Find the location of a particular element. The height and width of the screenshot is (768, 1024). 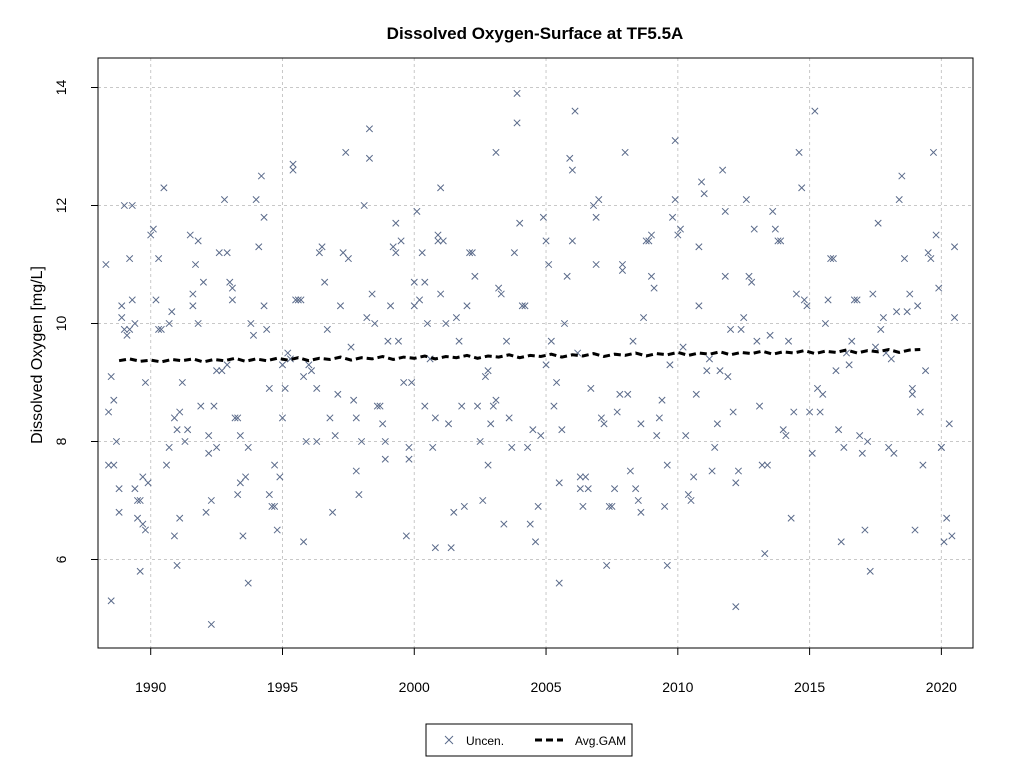

x-tick-label: 1990 is located at coordinates (150, 687).